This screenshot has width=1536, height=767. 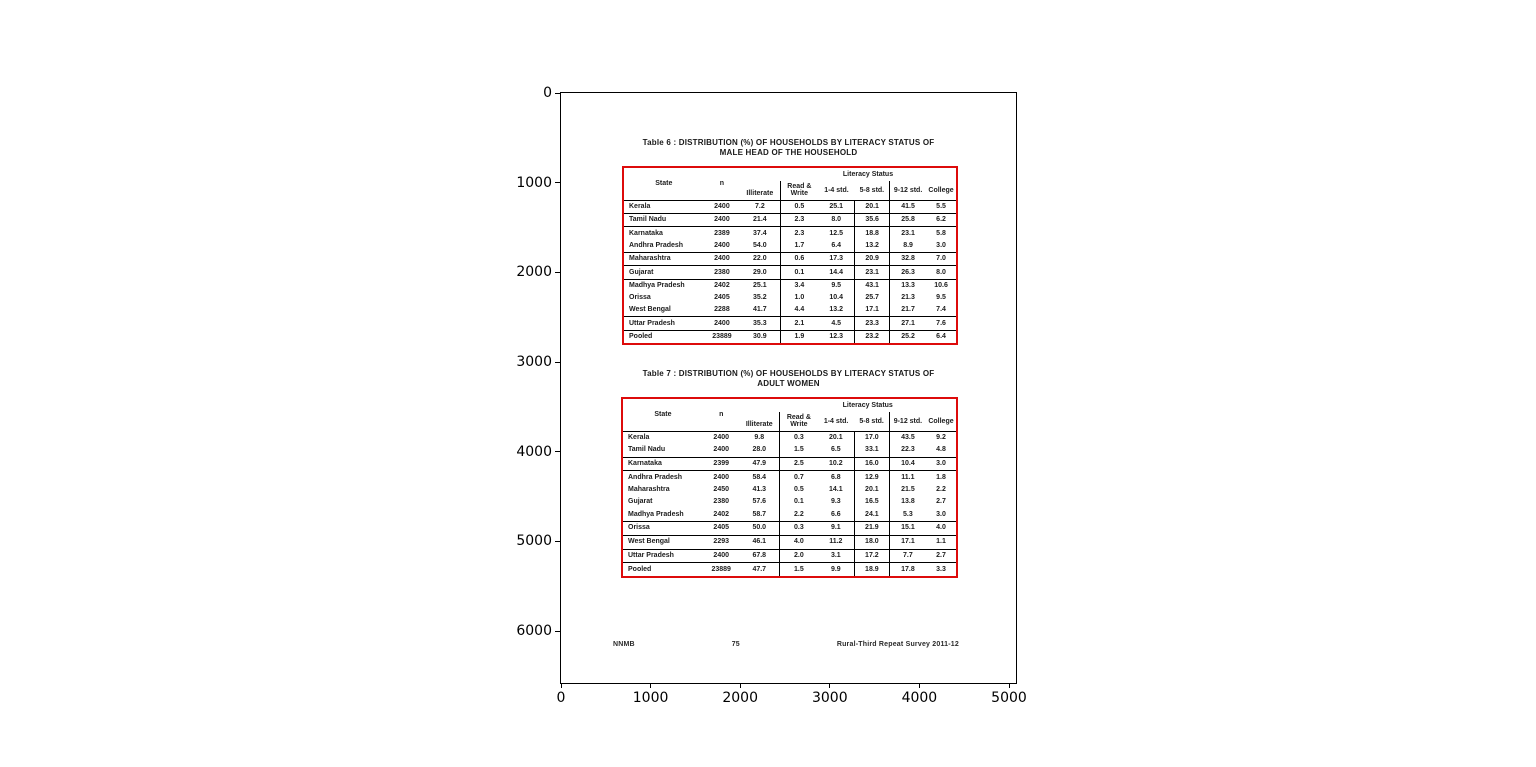 What do you see at coordinates (534, 541) in the screenshot?
I see `y-tick-label: 5000` at bounding box center [534, 541].